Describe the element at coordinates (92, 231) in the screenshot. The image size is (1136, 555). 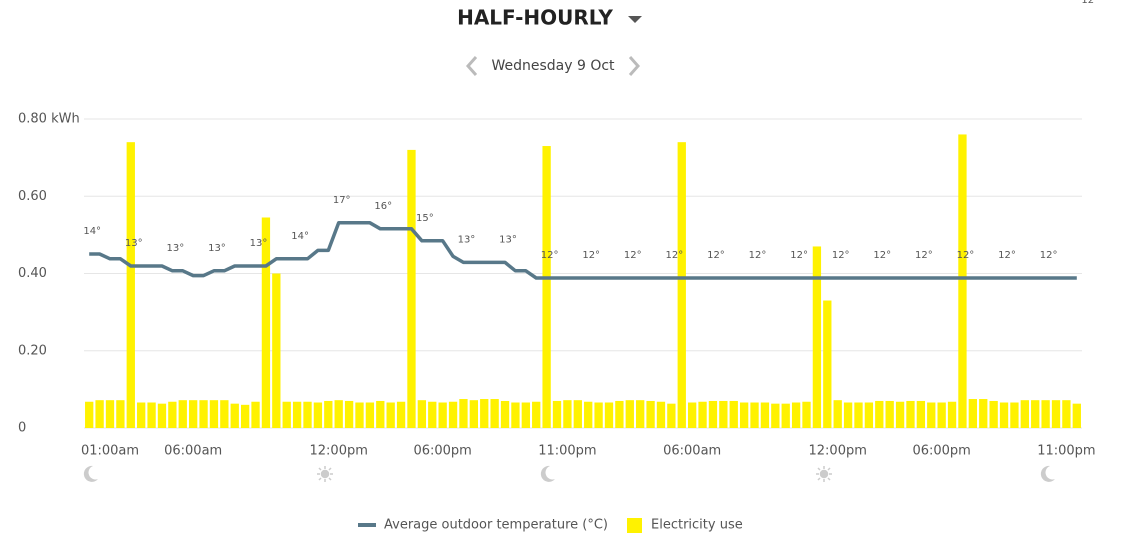
I see `temperature-label: 14°` at that location.